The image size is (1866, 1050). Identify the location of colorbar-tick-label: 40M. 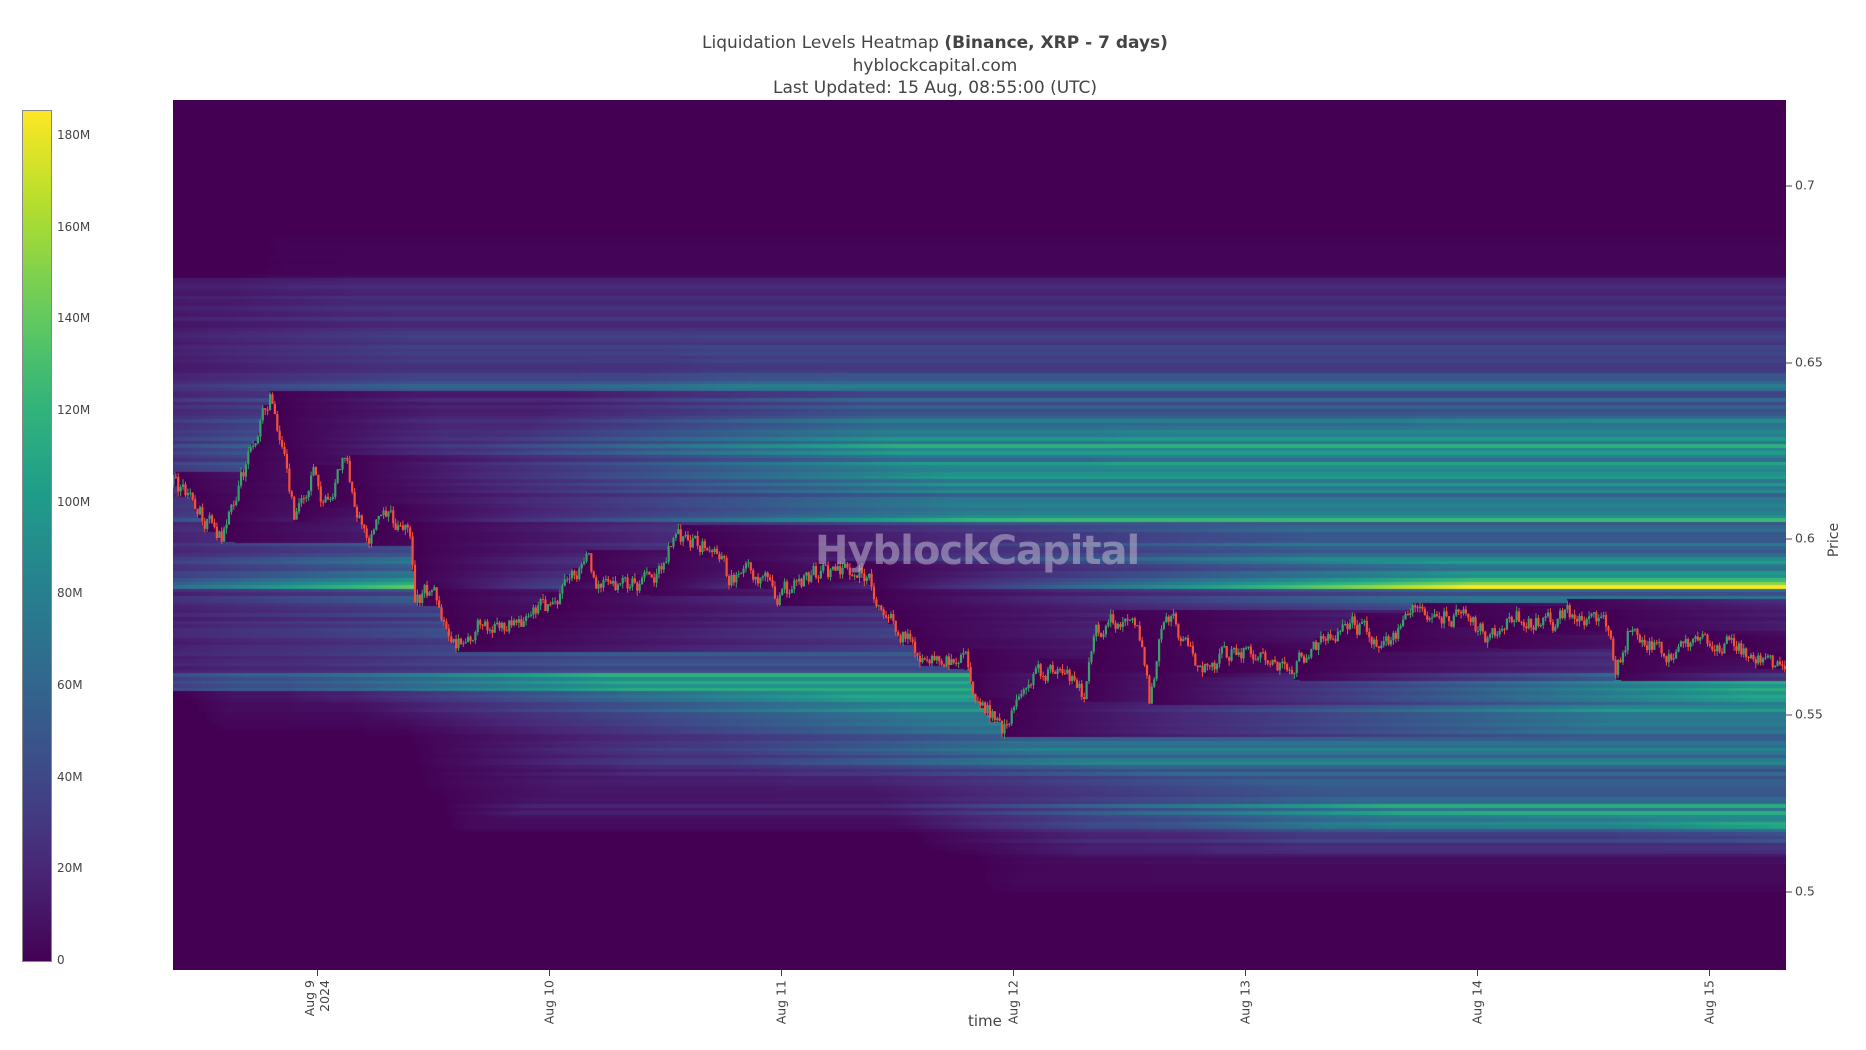
(70, 776).